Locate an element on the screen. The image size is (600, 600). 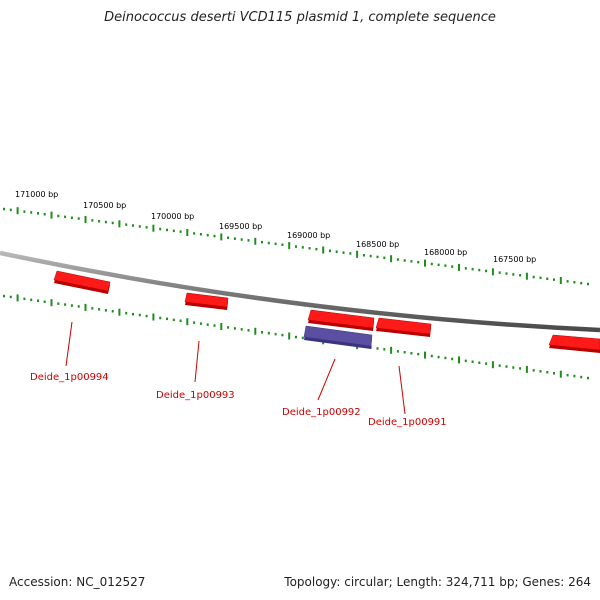
position-label: 168500 bp is located at coordinates (377, 244).